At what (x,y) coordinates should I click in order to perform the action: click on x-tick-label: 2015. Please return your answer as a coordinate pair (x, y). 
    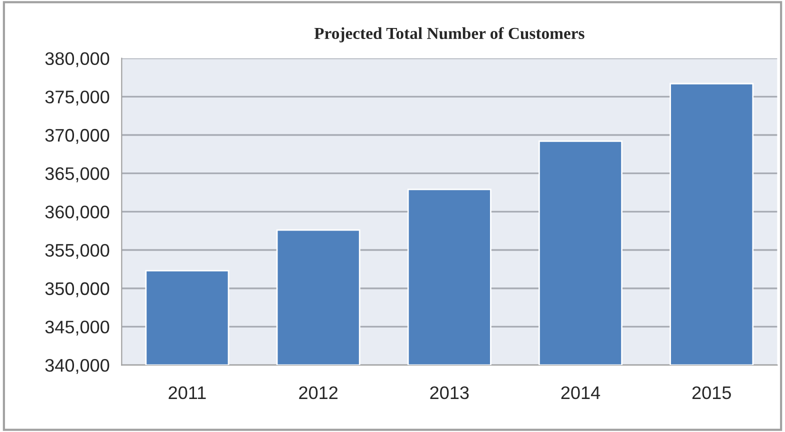
    Looking at the image, I should click on (711, 393).